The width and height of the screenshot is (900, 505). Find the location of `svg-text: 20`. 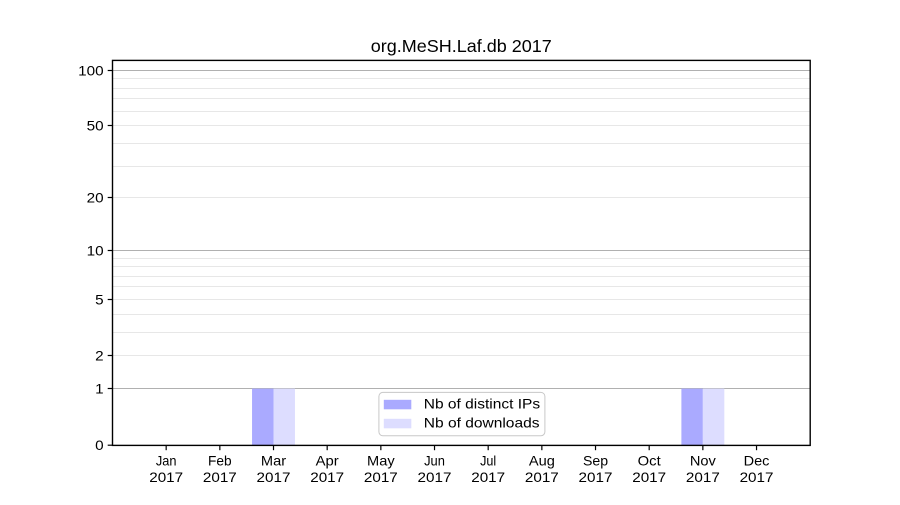

svg-text: 20 is located at coordinates (95, 197).